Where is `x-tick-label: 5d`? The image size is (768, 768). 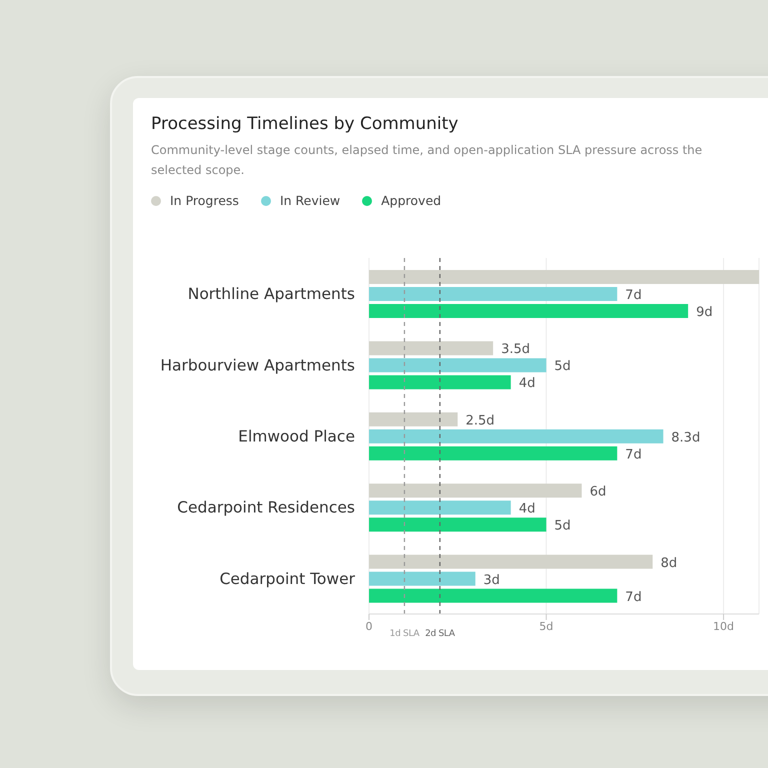
x-tick-label: 5d is located at coordinates (546, 626).